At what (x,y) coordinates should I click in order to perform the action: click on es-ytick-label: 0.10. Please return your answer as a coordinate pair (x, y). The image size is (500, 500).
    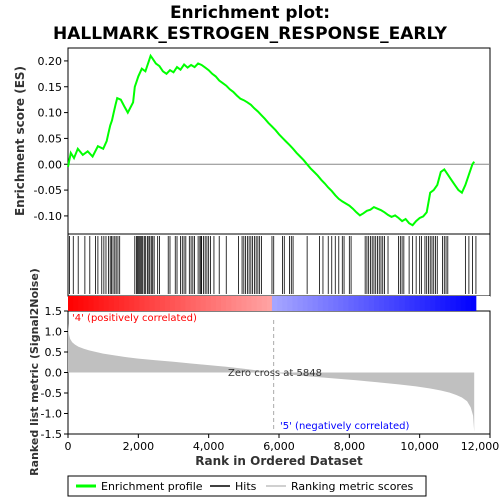
    Looking at the image, I should click on (50, 113).